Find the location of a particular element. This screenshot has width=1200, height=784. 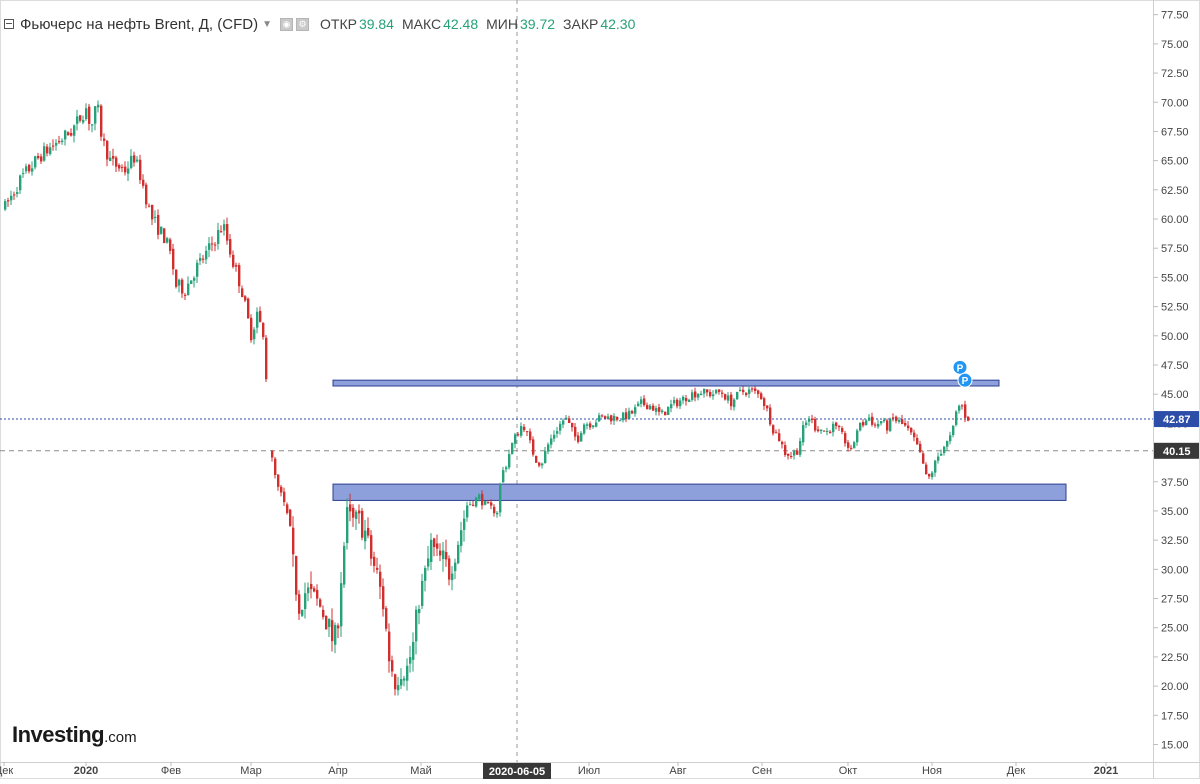

x-tick-label: Окт is located at coordinates (848, 771).